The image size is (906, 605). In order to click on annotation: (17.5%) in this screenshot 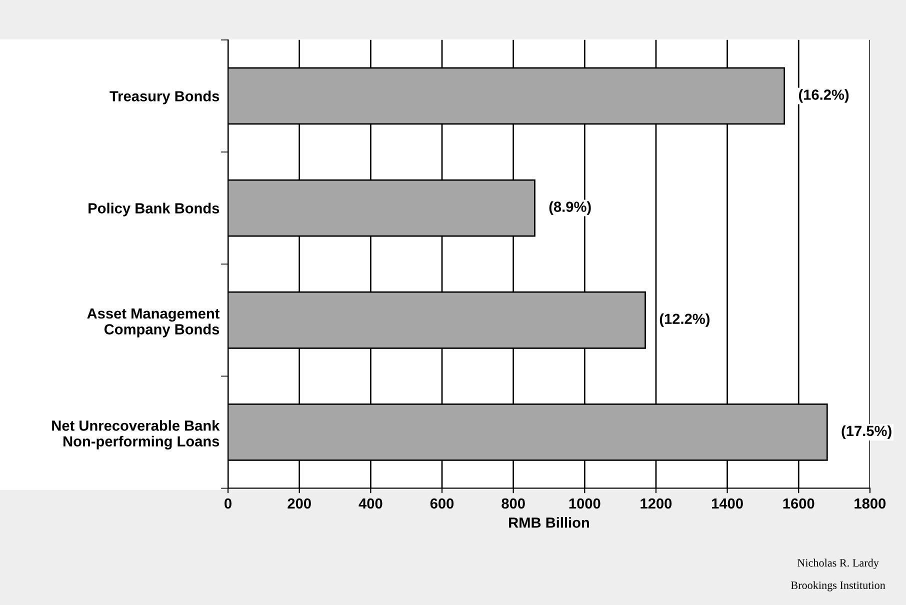, I will do `click(867, 432)`.